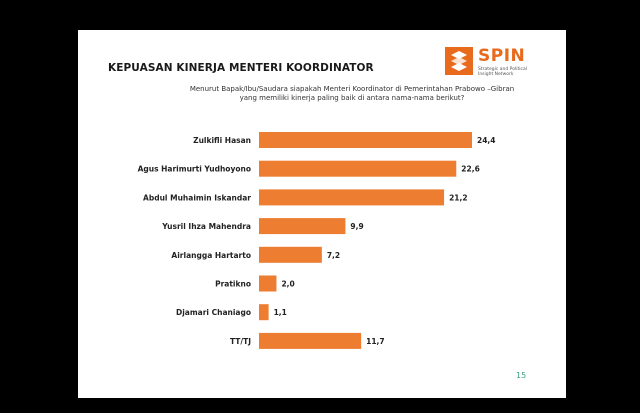  What do you see at coordinates (287, 284) in the screenshot?
I see `value-label: 2,0` at bounding box center [287, 284].